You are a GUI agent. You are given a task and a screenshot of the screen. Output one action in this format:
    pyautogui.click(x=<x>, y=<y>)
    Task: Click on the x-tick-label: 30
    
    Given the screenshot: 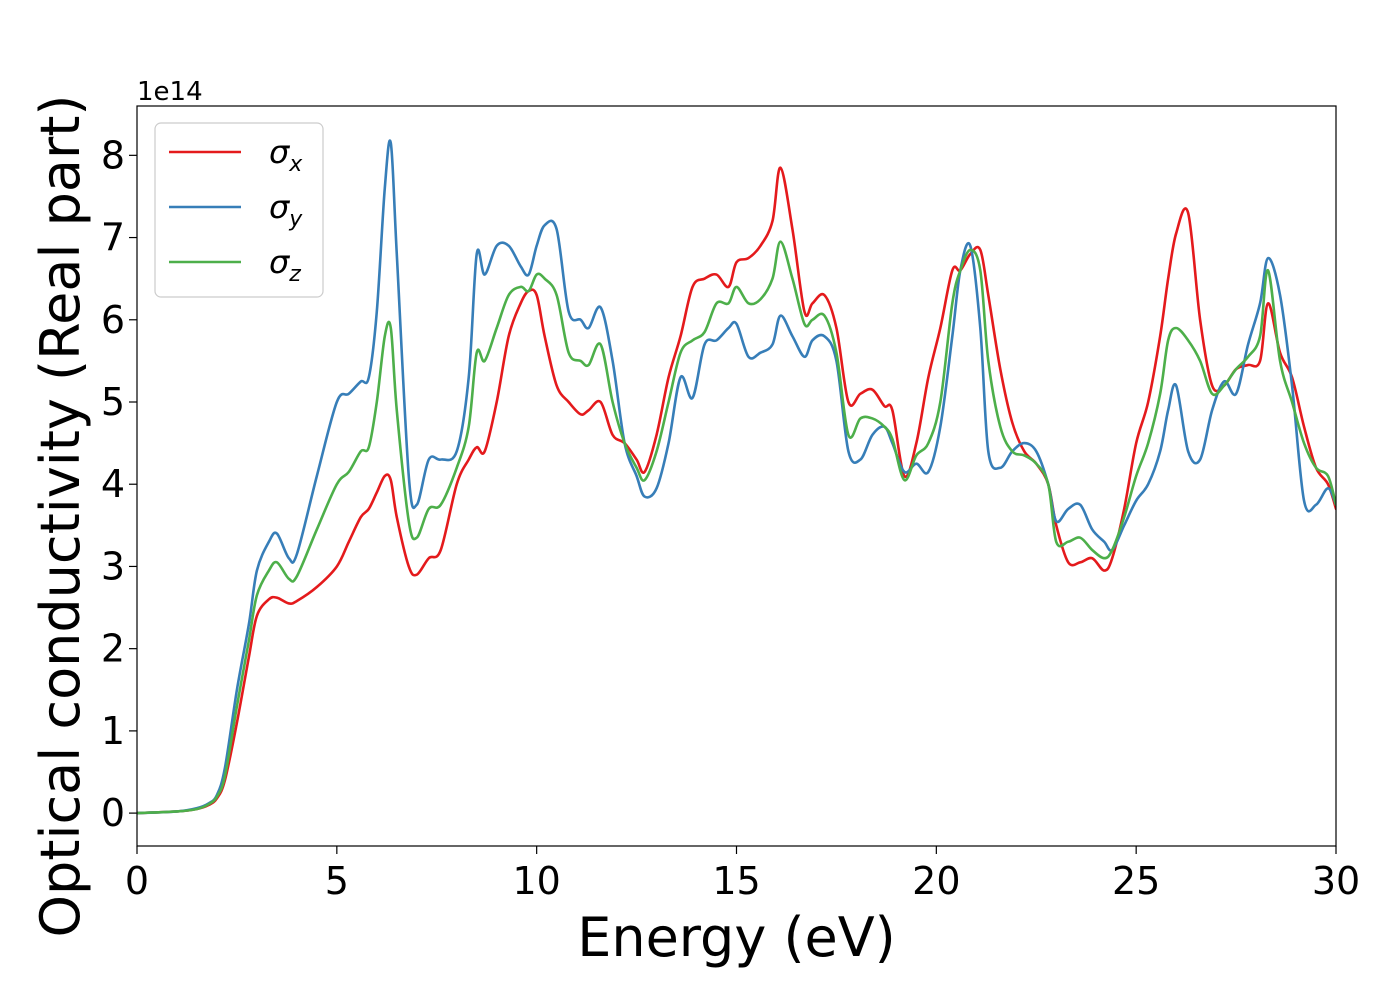 What is the action you would take?
    pyautogui.click(x=1336, y=881)
    